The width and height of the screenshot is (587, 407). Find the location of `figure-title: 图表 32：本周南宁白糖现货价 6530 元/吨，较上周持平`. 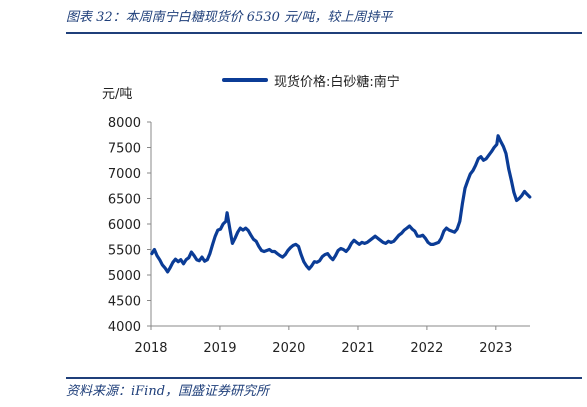

figure-title: 图表 32：本周南宁白糖现货价 6530 元/吨，较上周持平 is located at coordinates (229, 17).